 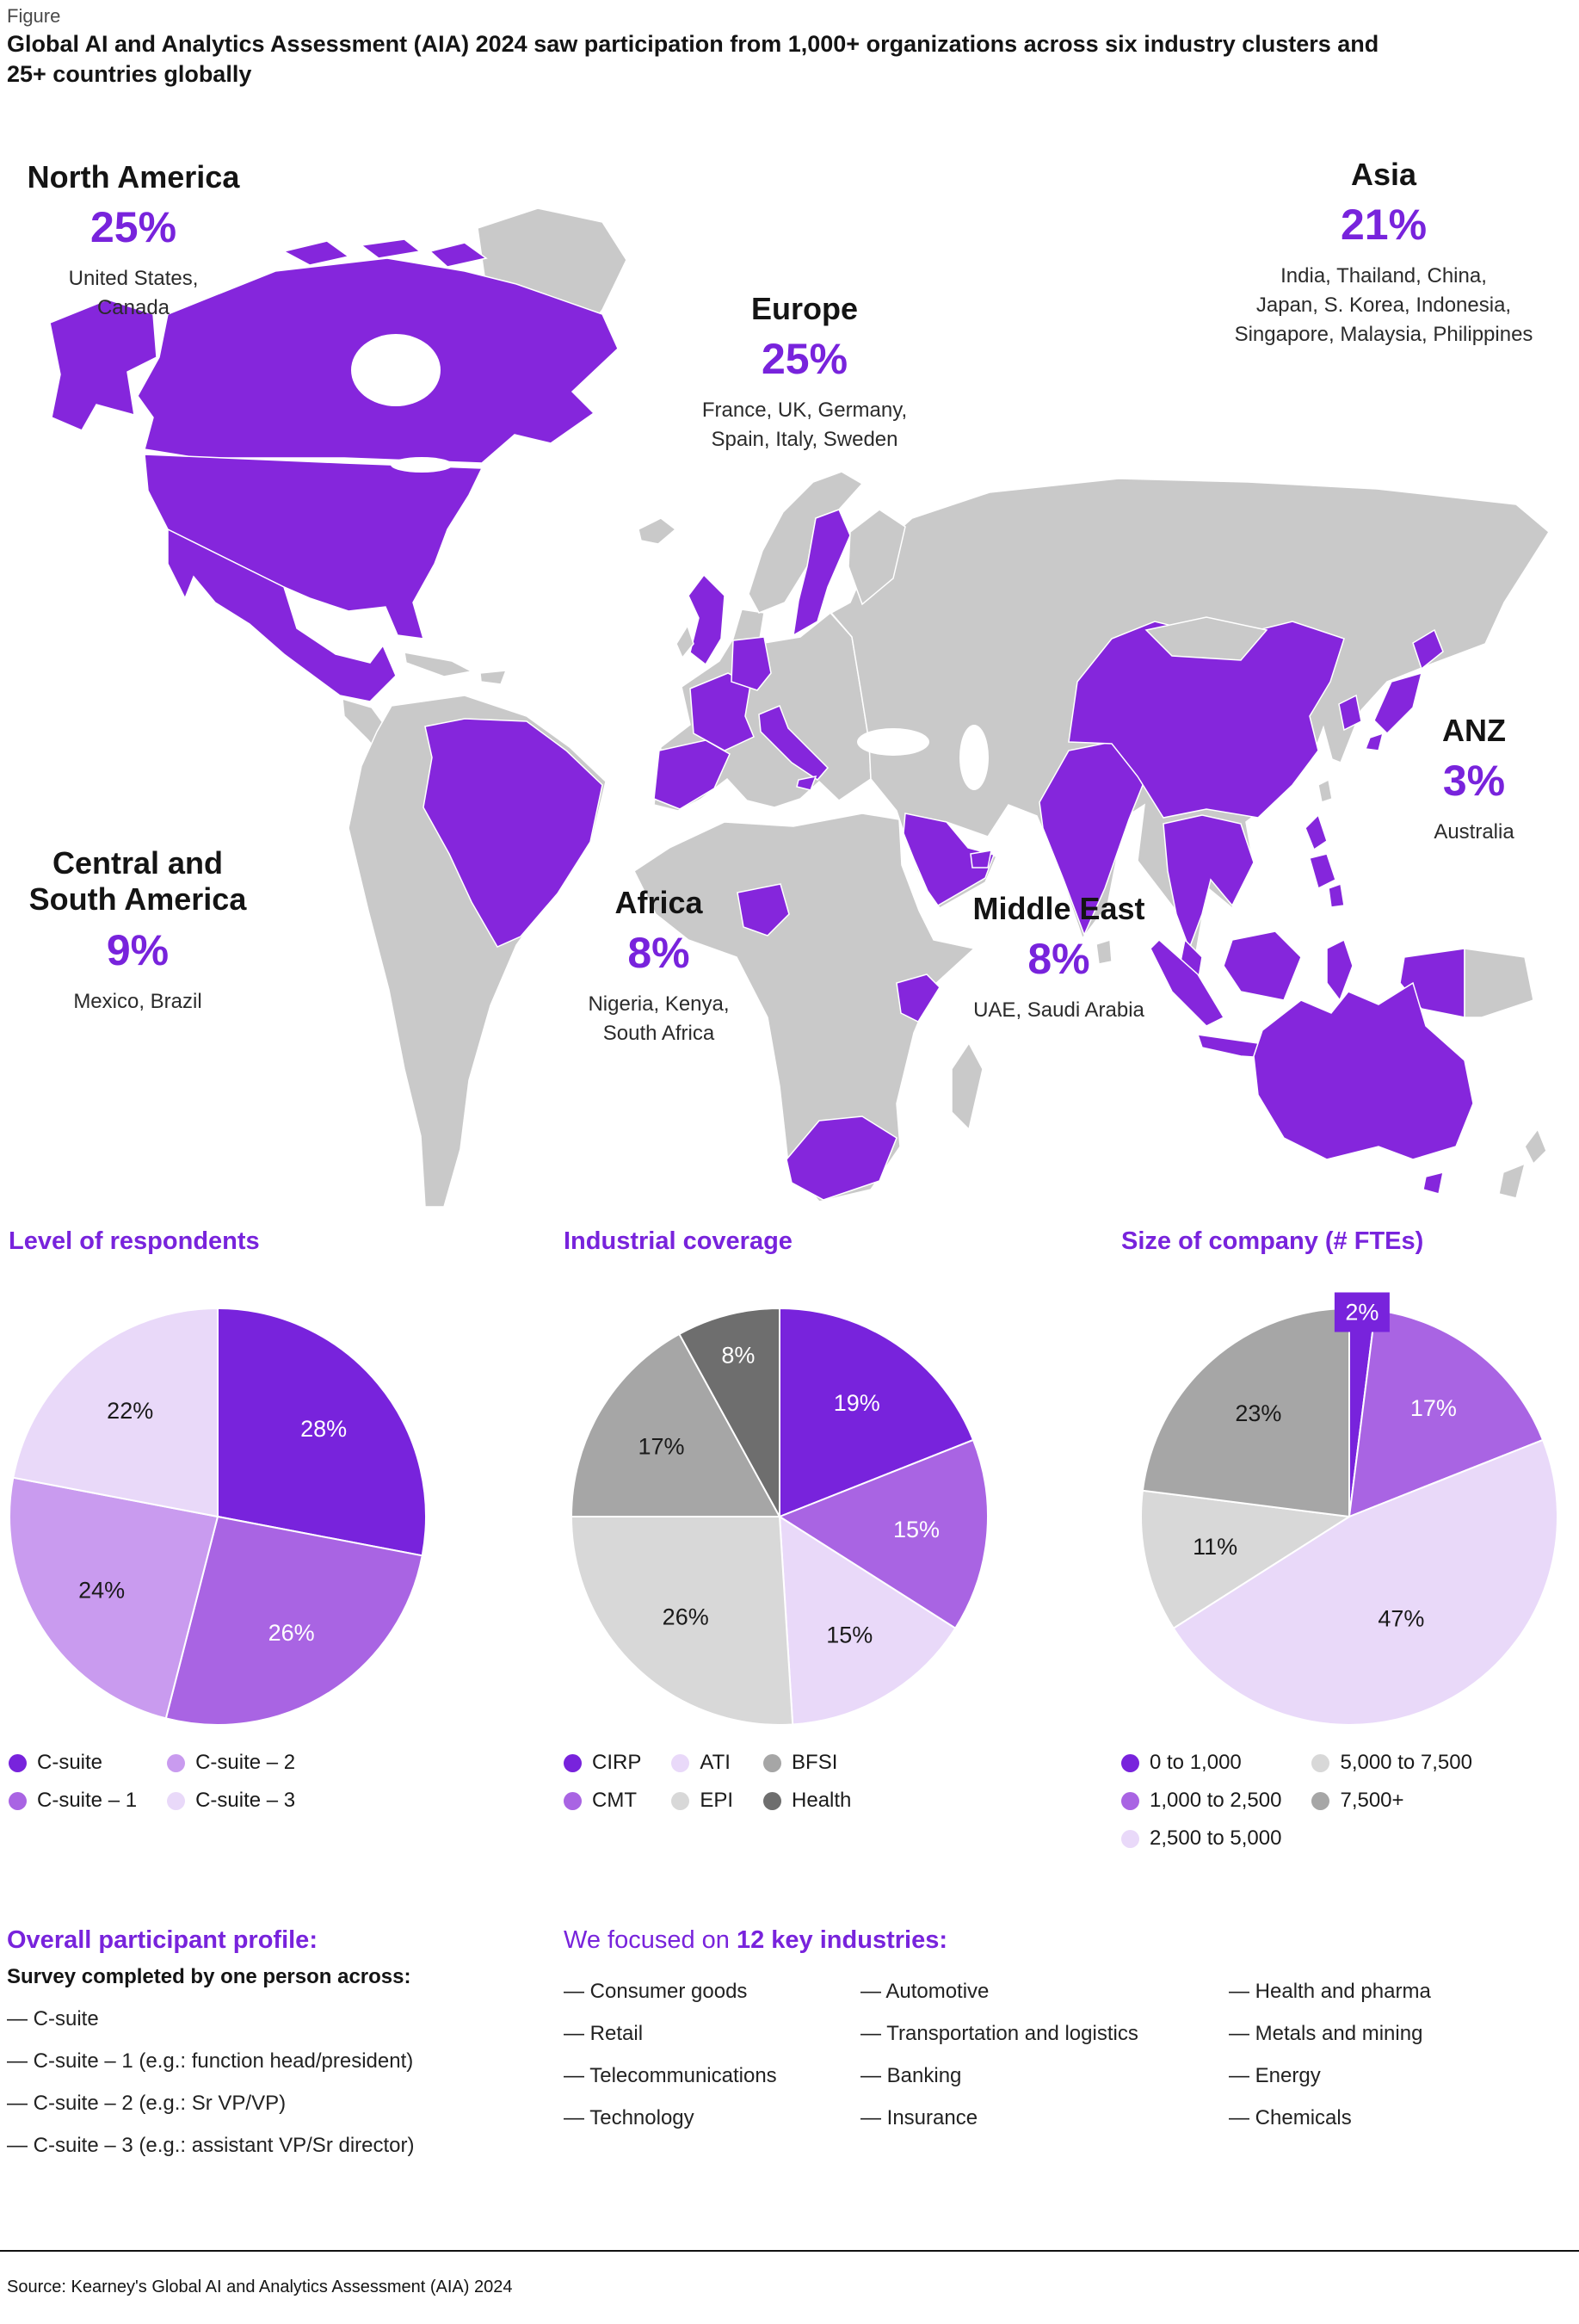 What do you see at coordinates (1058, 1010) in the screenshot?
I see `region-countries: UAE, Saudi Arabia` at bounding box center [1058, 1010].